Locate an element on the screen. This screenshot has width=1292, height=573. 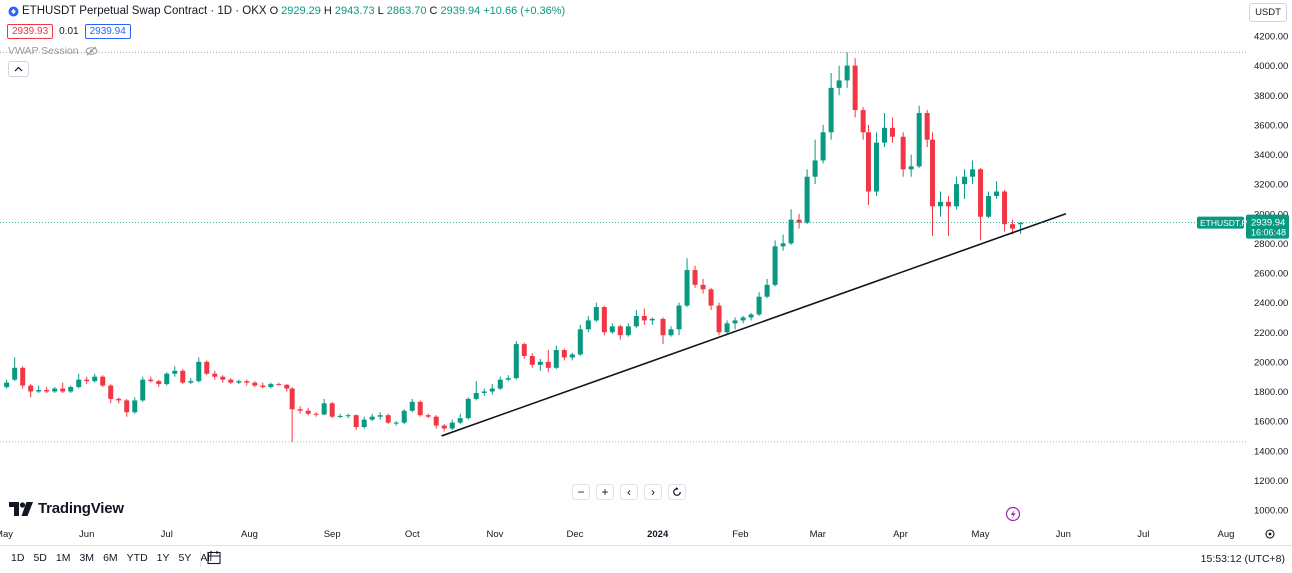
x-tick-label: Aug is located at coordinates (249, 534).